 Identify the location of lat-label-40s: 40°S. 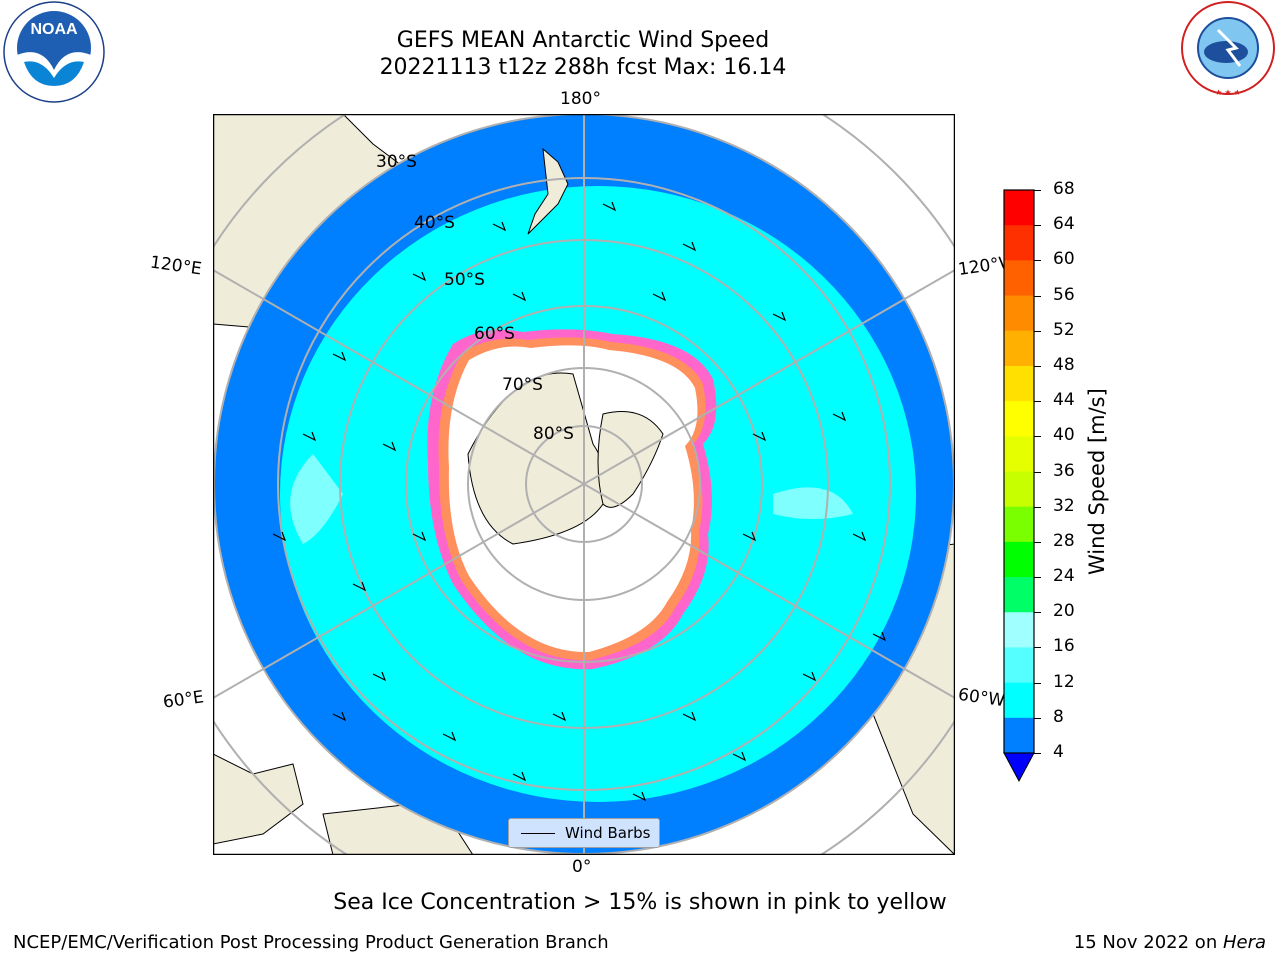
(434, 223).